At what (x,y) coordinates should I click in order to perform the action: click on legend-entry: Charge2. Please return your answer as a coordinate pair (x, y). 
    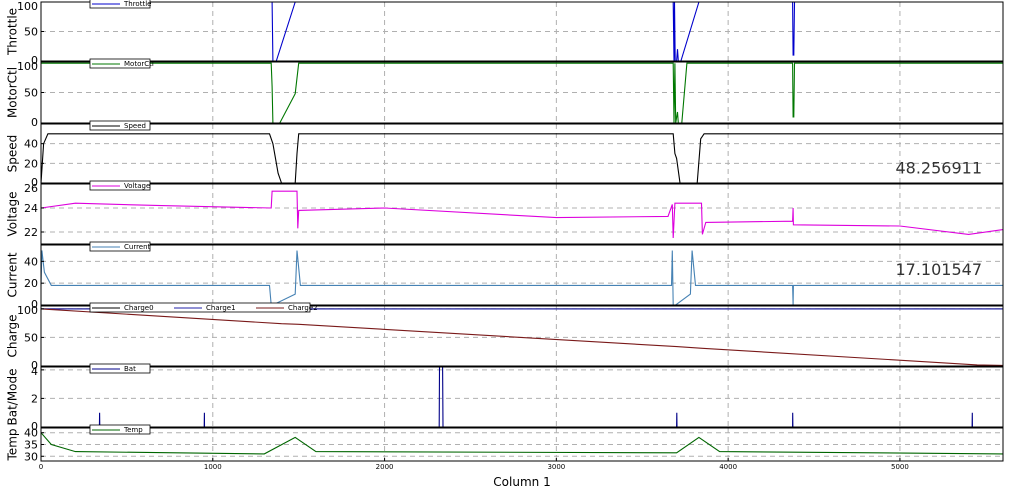
    Looking at the image, I should click on (303, 308).